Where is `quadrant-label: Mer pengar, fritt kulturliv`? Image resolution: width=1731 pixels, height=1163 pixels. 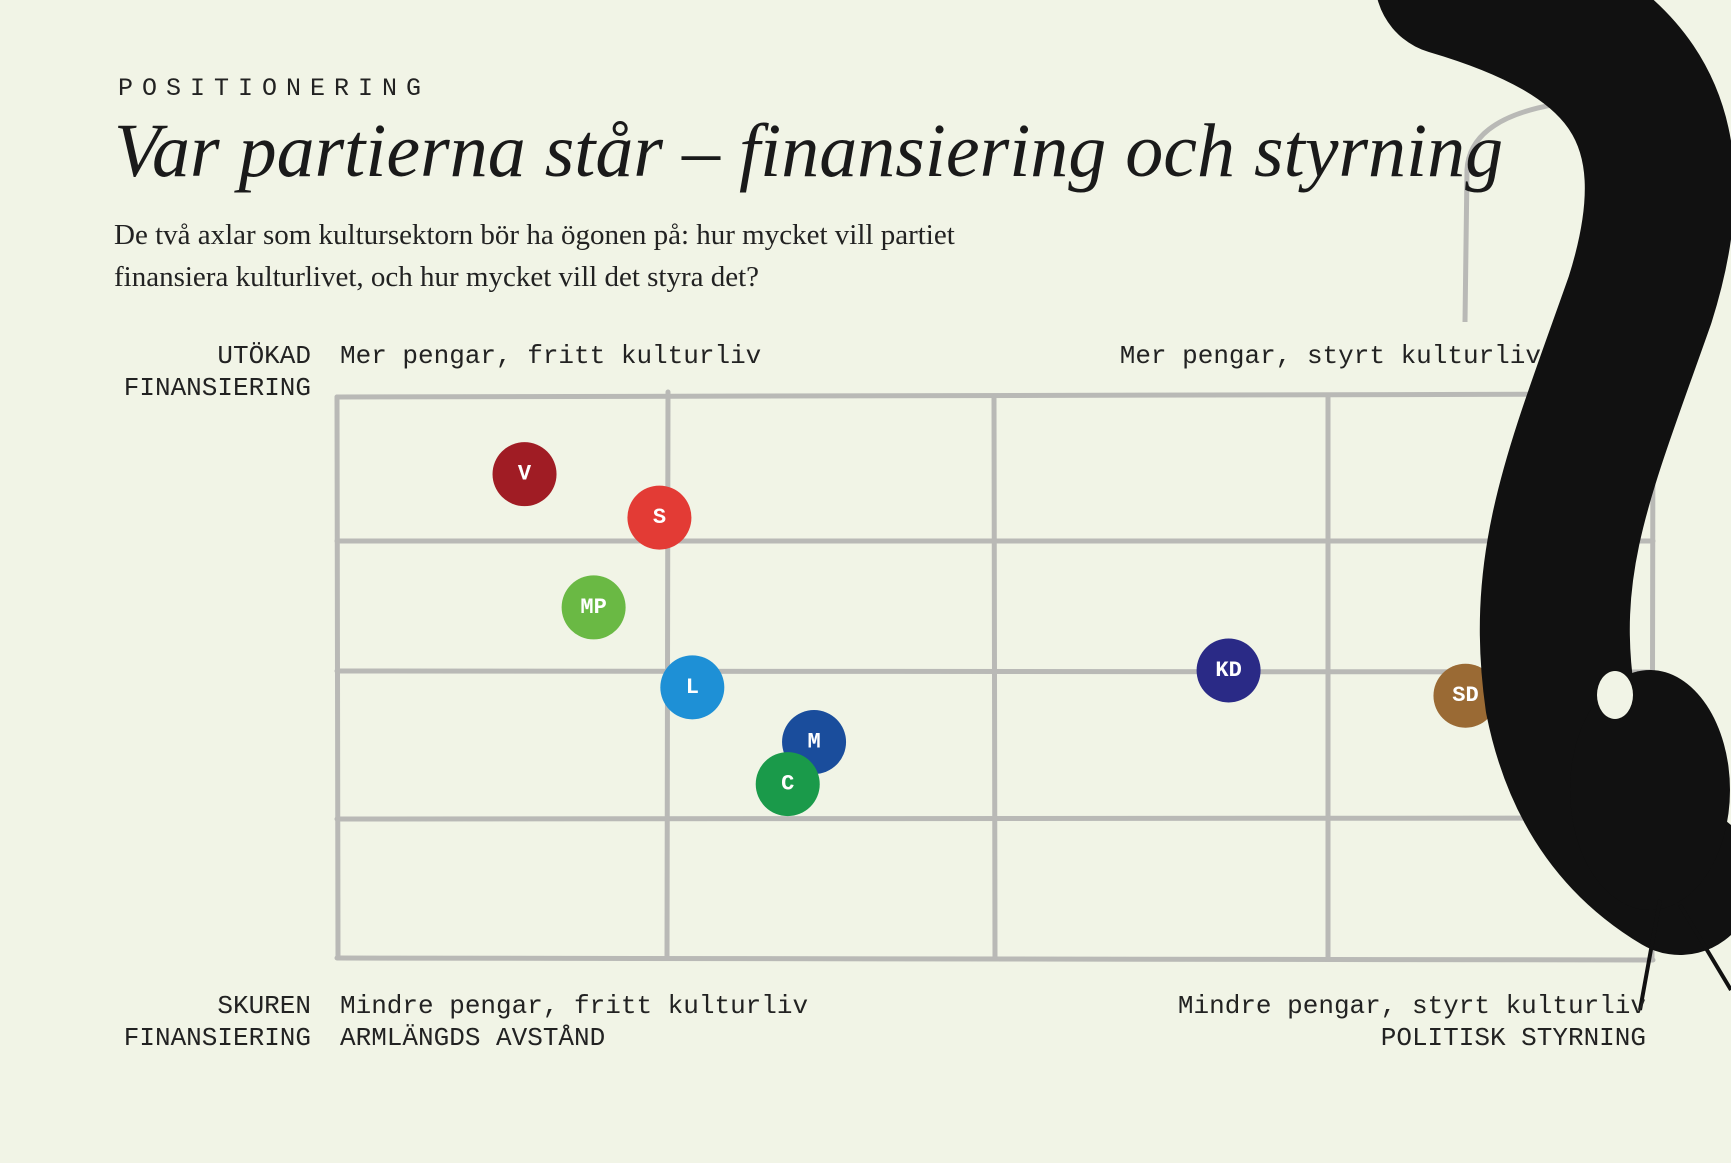 quadrant-label: Mer pengar, fritt kulturliv is located at coordinates (551, 356).